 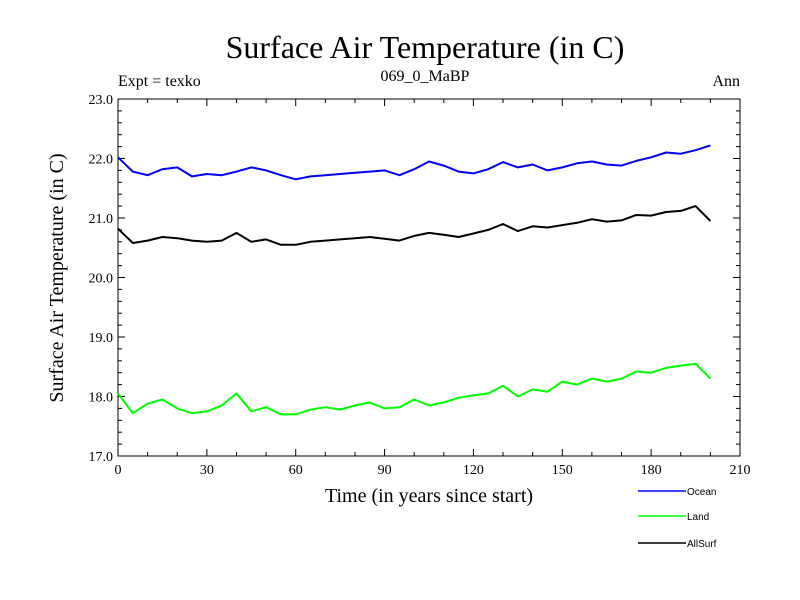 I want to click on subtitle-label: 069_0_MaBP, so click(x=425, y=76).